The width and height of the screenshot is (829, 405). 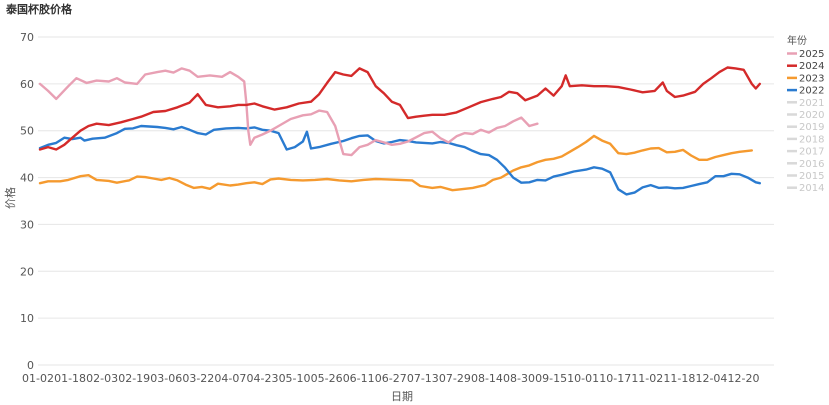 What do you see at coordinates (811, 91) in the screenshot?
I see `legend-label: 2022` at bounding box center [811, 91].